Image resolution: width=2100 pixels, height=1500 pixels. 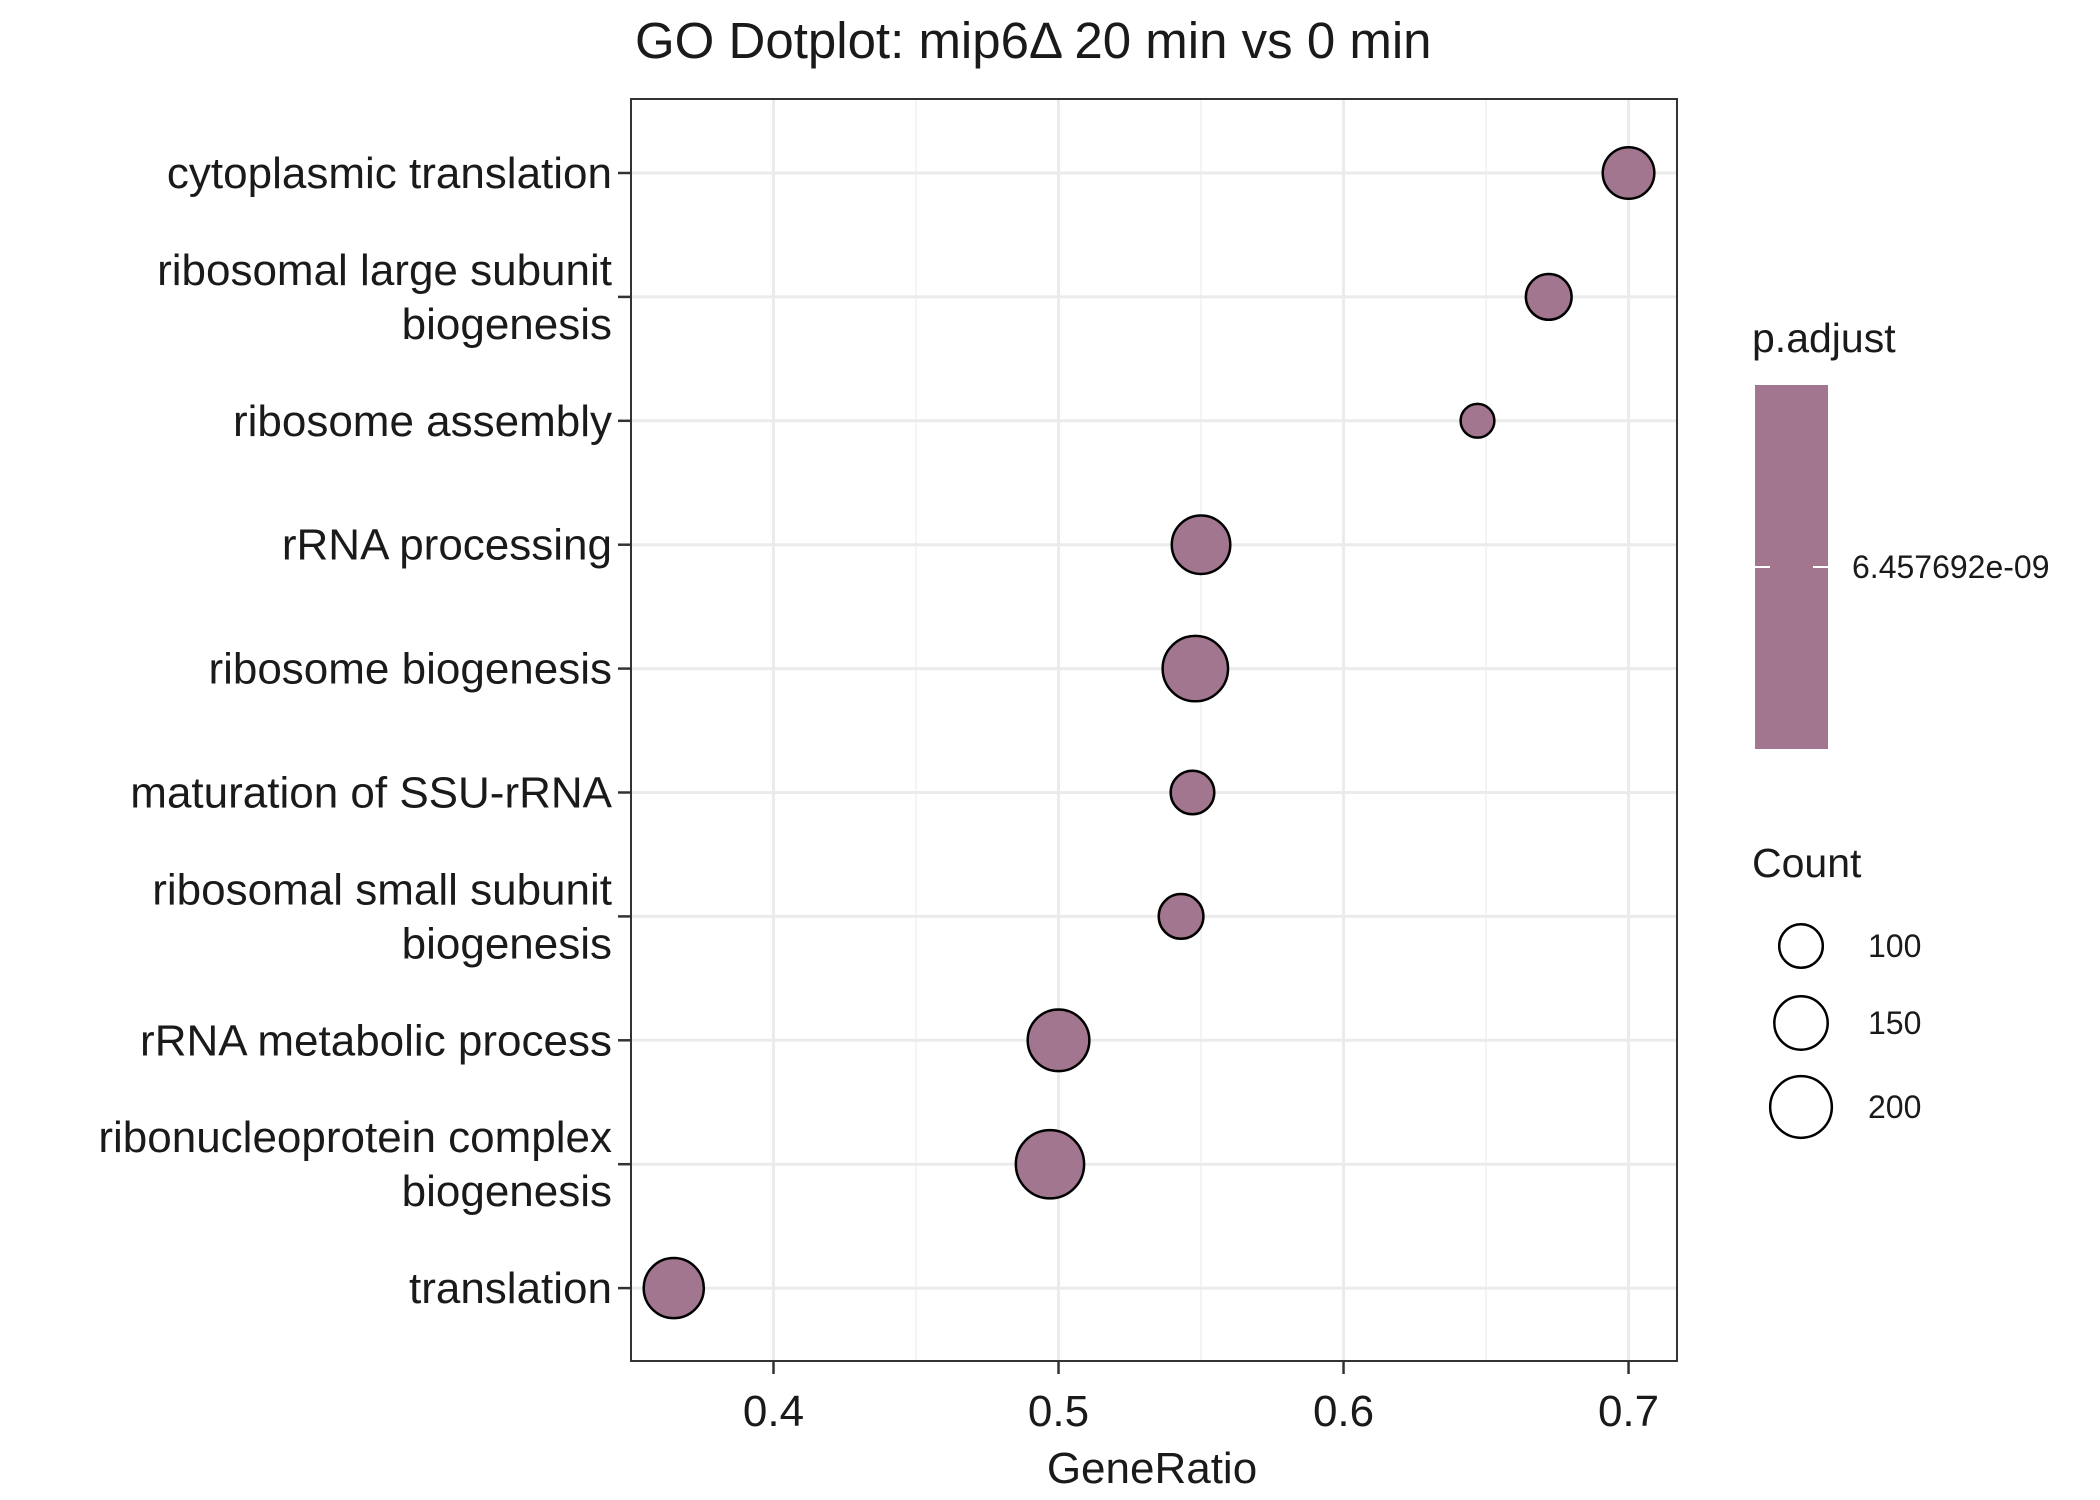 What do you see at coordinates (510, 1288) in the screenshot?
I see `category-label: translation` at bounding box center [510, 1288].